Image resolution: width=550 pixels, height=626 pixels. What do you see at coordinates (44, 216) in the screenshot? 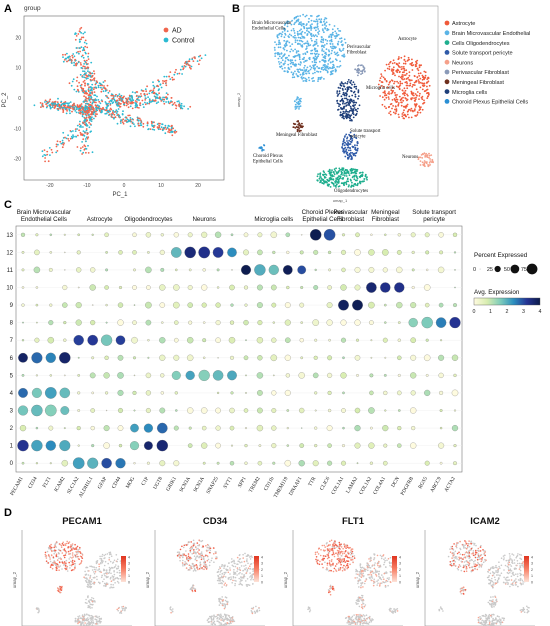
I see `dot-group-label: Brain Microvascular Endothelial Cells` at bounding box center [44, 216].